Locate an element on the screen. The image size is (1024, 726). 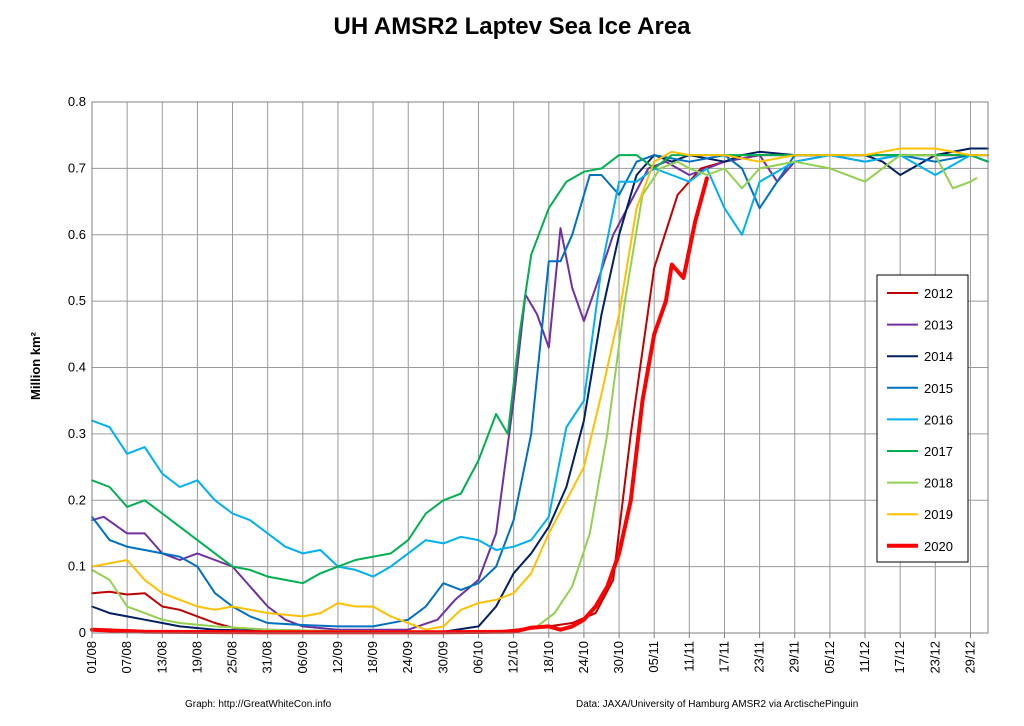
x-tick-label: 25/08 is located at coordinates (232, 657).